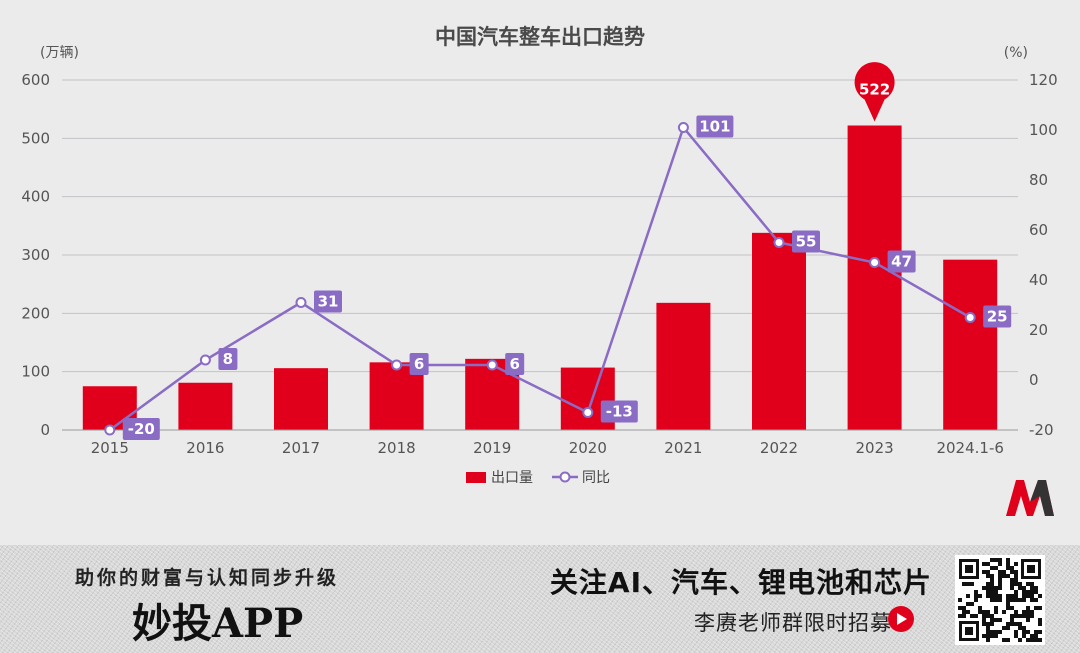  I want to click on banner-app-name: 妙投APP, so click(218, 623).